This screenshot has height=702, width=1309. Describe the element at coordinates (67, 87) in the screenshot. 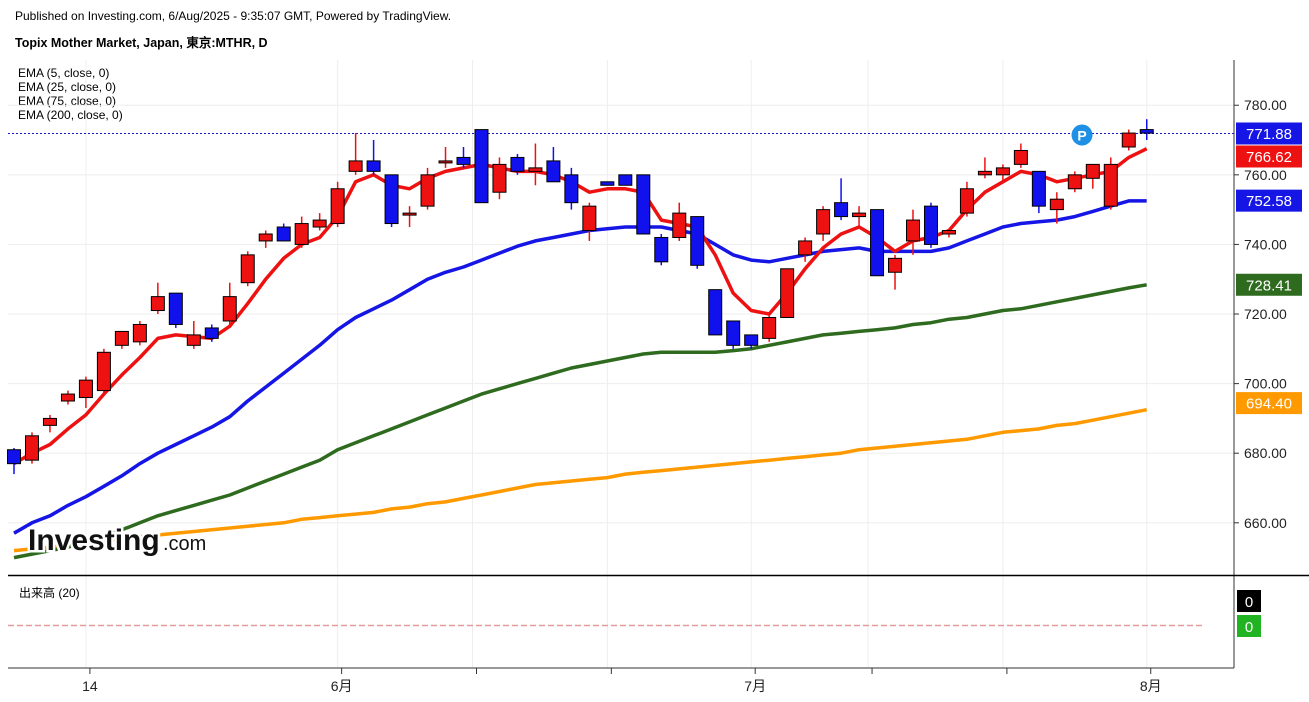

I see `ema25-legend: EMA (25, close, 0)` at that location.